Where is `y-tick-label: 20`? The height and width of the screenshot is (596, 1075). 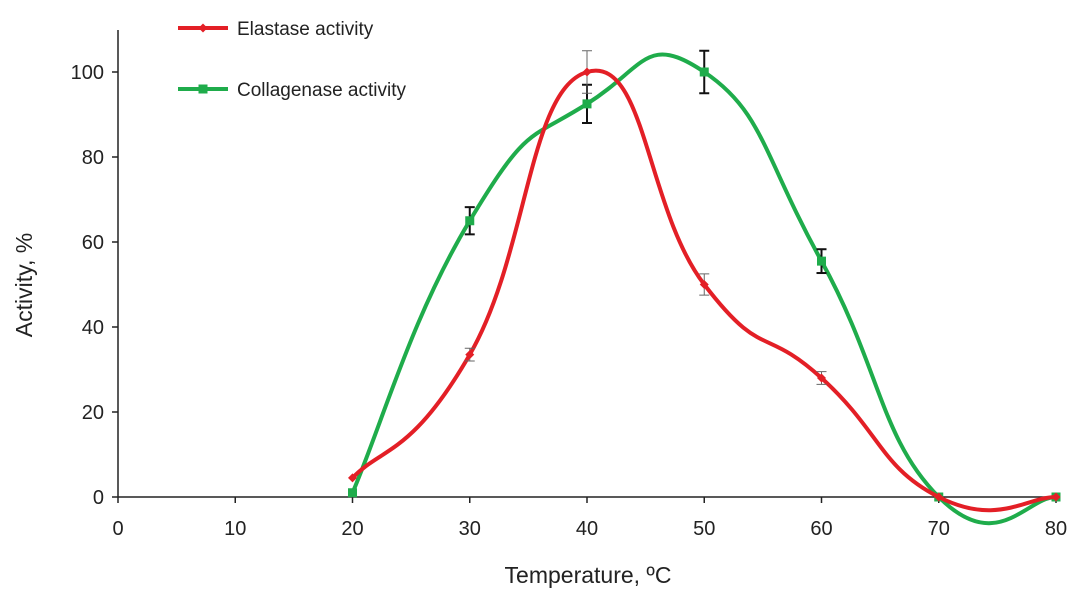
y-tick-label: 20 is located at coordinates (93, 413).